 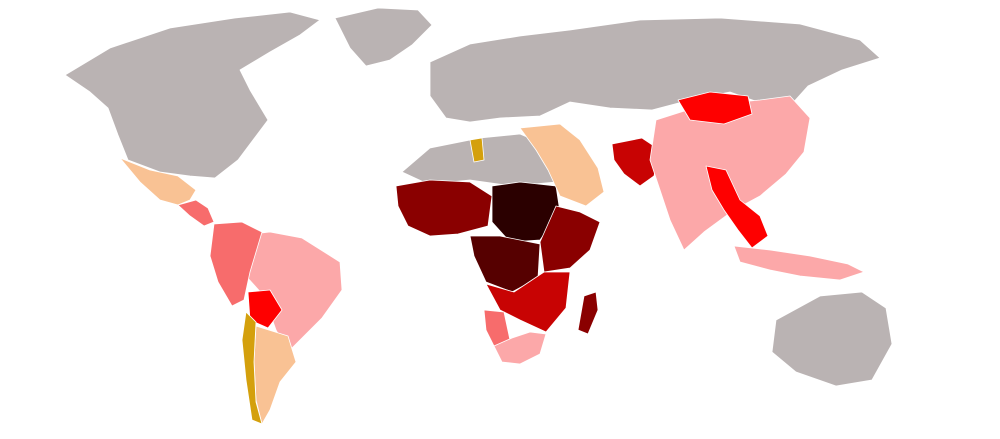 I want to click on region-southeast-asia, so click(x=737, y=207).